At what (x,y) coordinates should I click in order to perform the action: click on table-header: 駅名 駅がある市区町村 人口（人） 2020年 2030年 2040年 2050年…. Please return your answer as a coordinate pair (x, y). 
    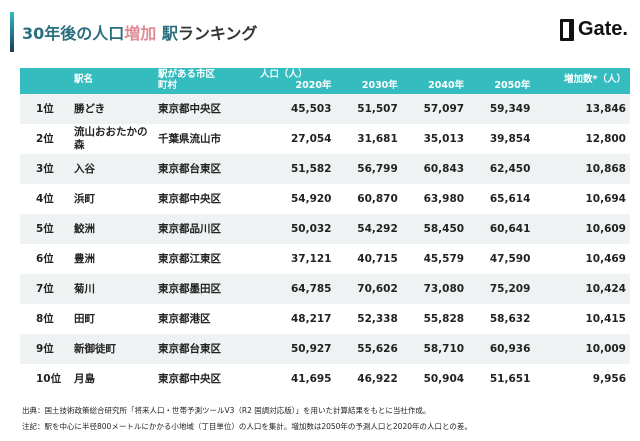
    Looking at the image, I should click on (325, 81).